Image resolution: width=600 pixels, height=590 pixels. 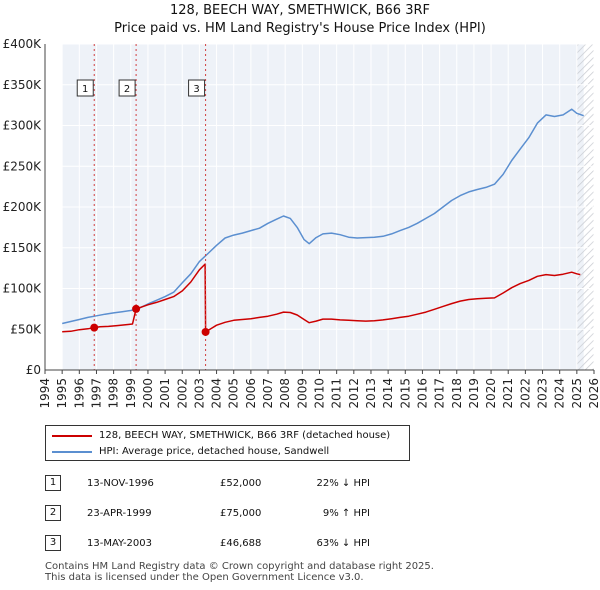 What do you see at coordinates (53, 483) in the screenshot?
I see `sale-number-badge: 1` at bounding box center [53, 483].